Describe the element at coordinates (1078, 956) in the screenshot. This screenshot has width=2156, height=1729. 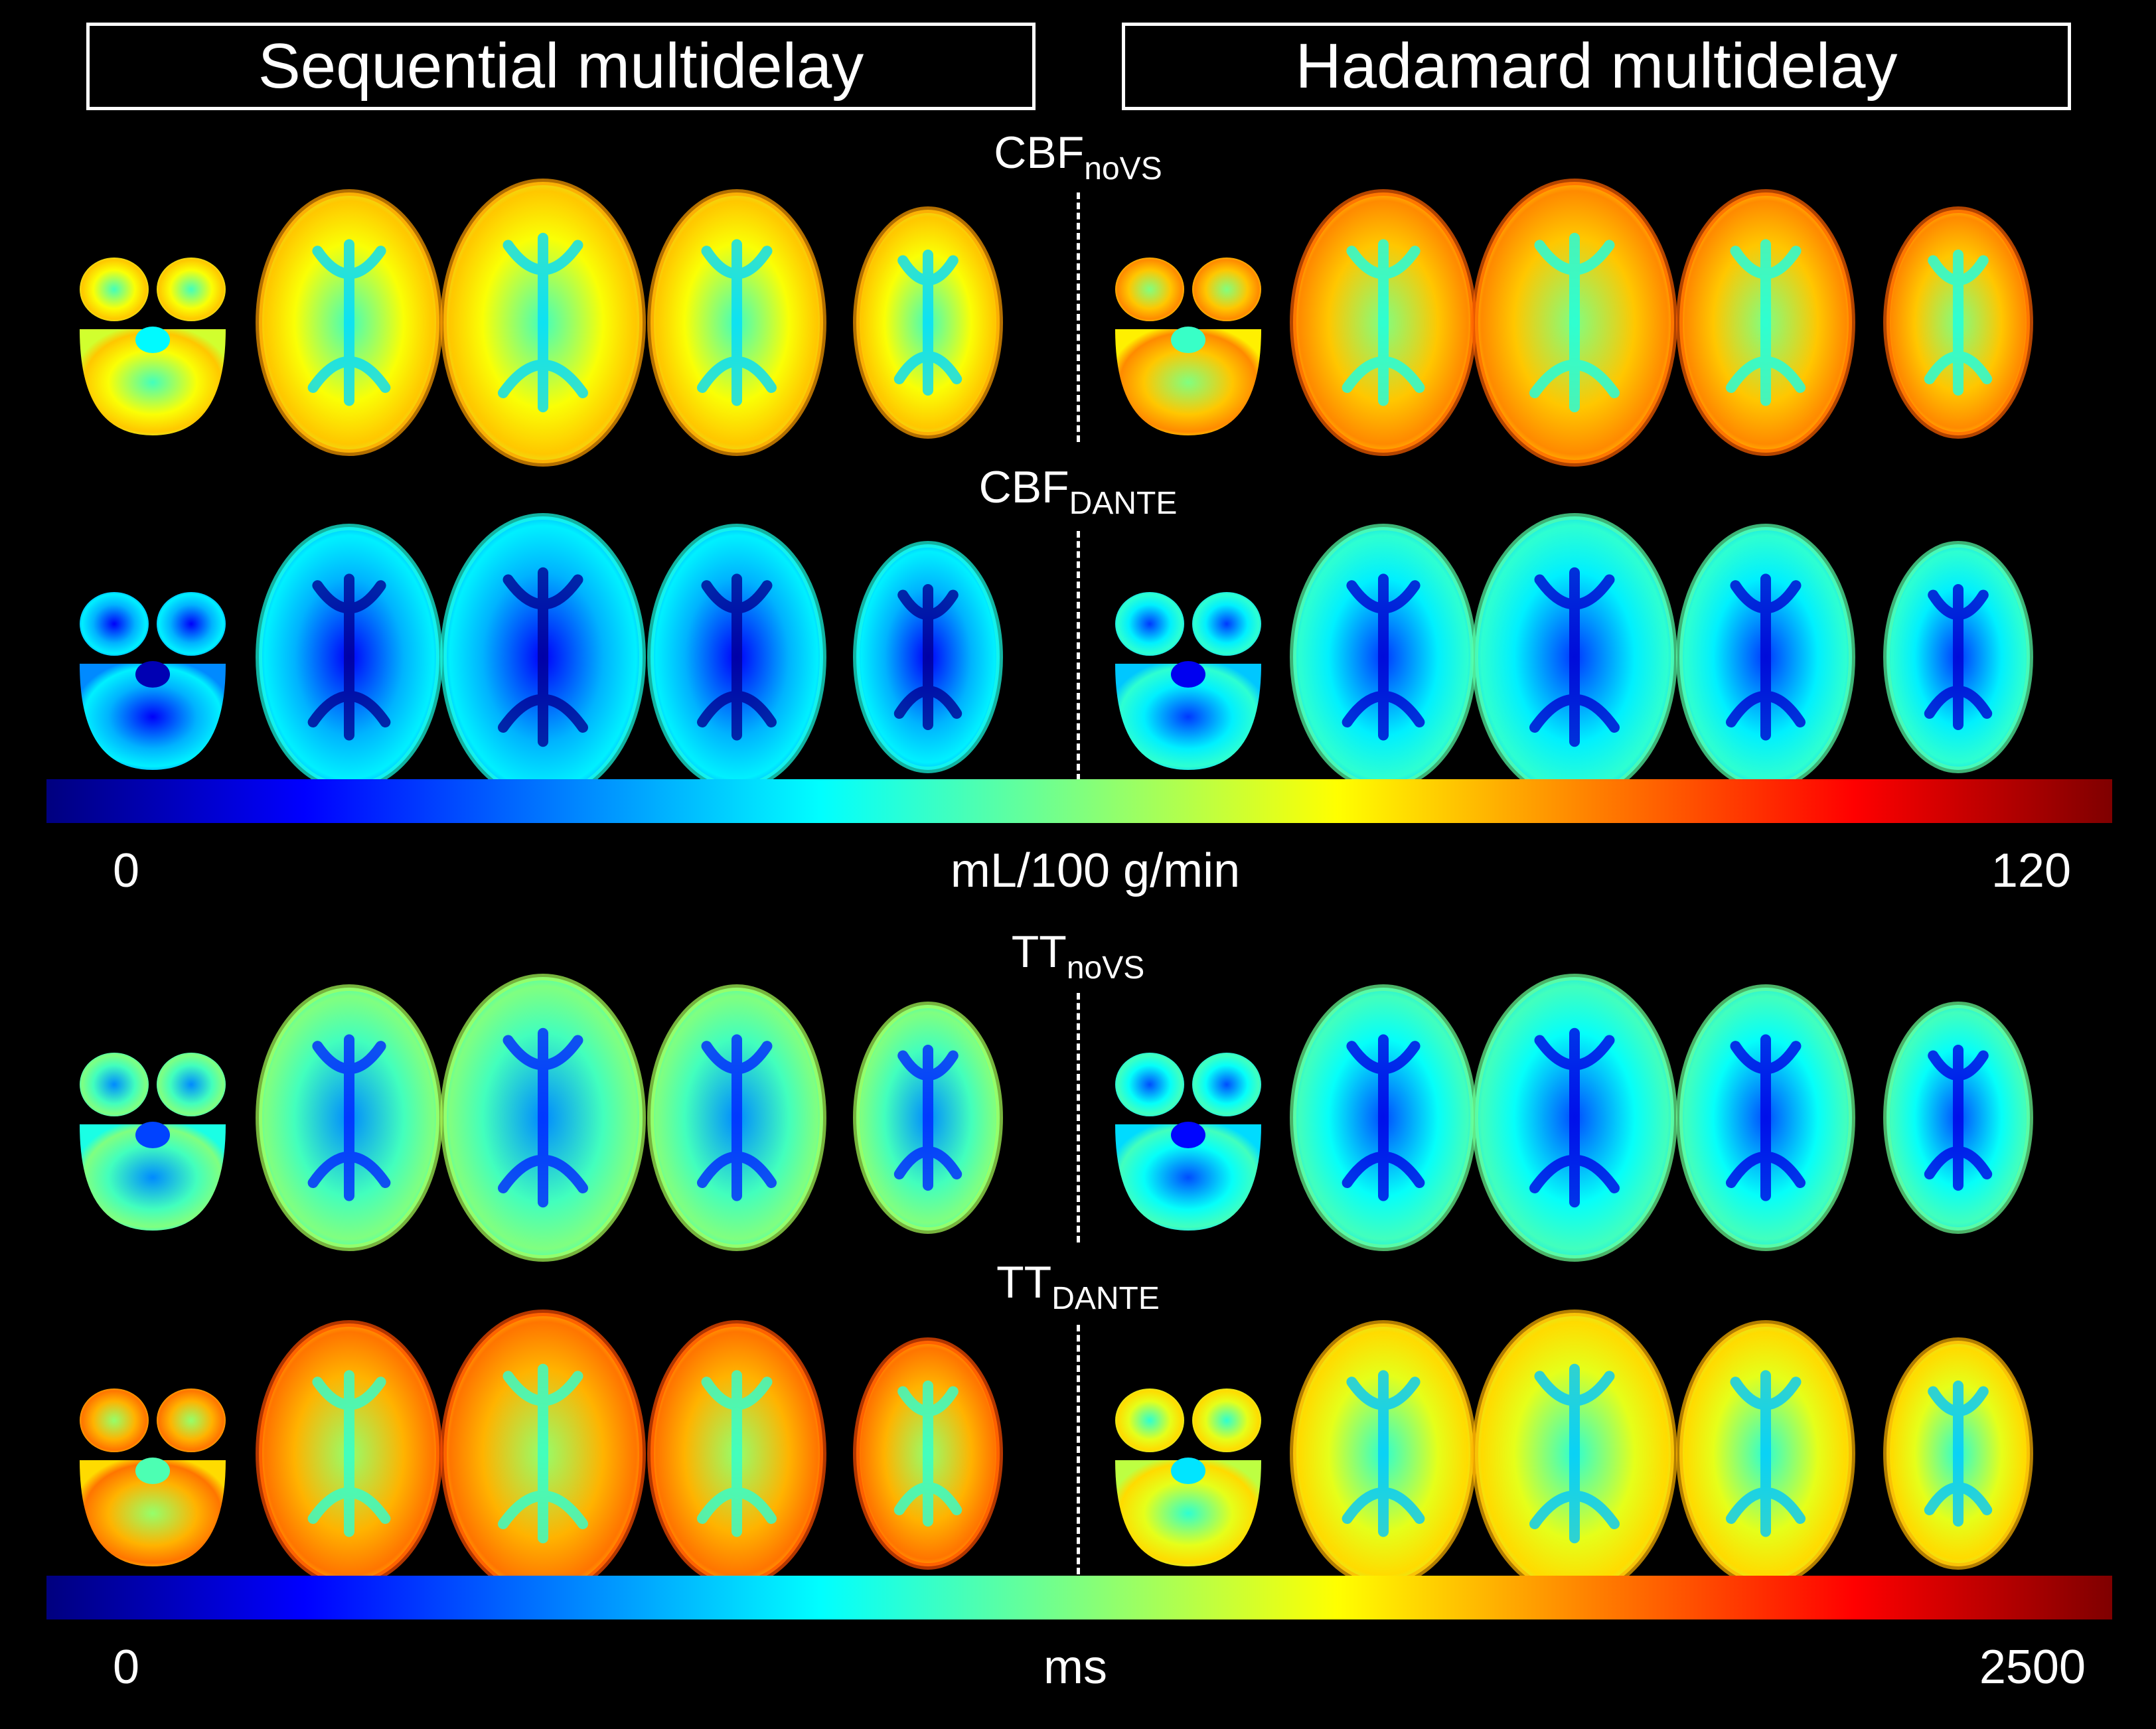
I see `row-label-tt-novs: TTnoVS` at that location.